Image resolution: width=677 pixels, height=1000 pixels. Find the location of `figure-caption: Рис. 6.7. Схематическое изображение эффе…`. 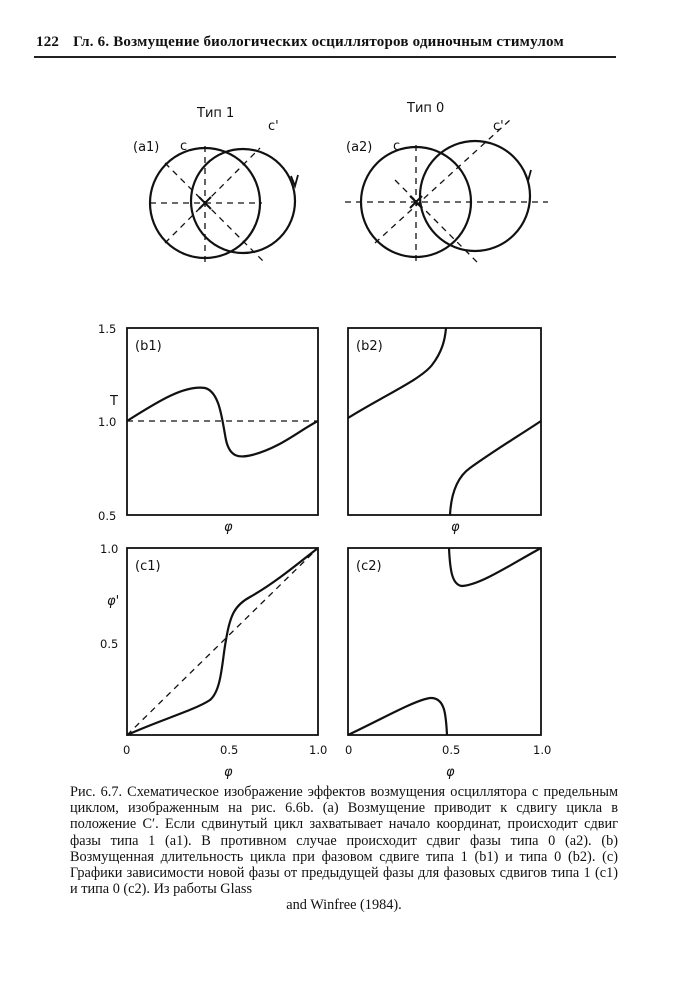

figure-caption: Рис. 6.7. Схематическое изображение эффе… is located at coordinates (344, 849).